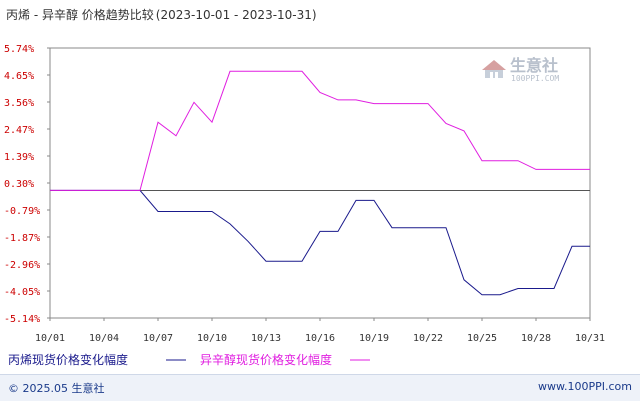 This screenshot has width=640, height=401. I want to click on legend: 丙烯现货价格变化幅度 异辛醇现货价格变化幅度, so click(189, 359).